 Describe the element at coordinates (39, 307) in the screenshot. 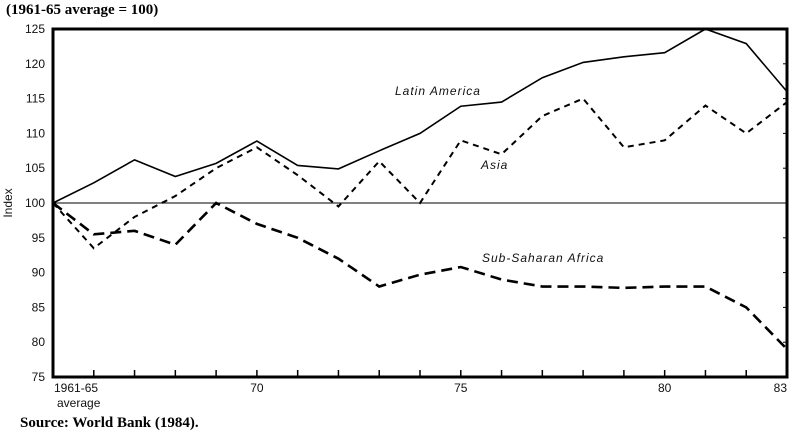

I see `y-tick-label: 85` at that location.